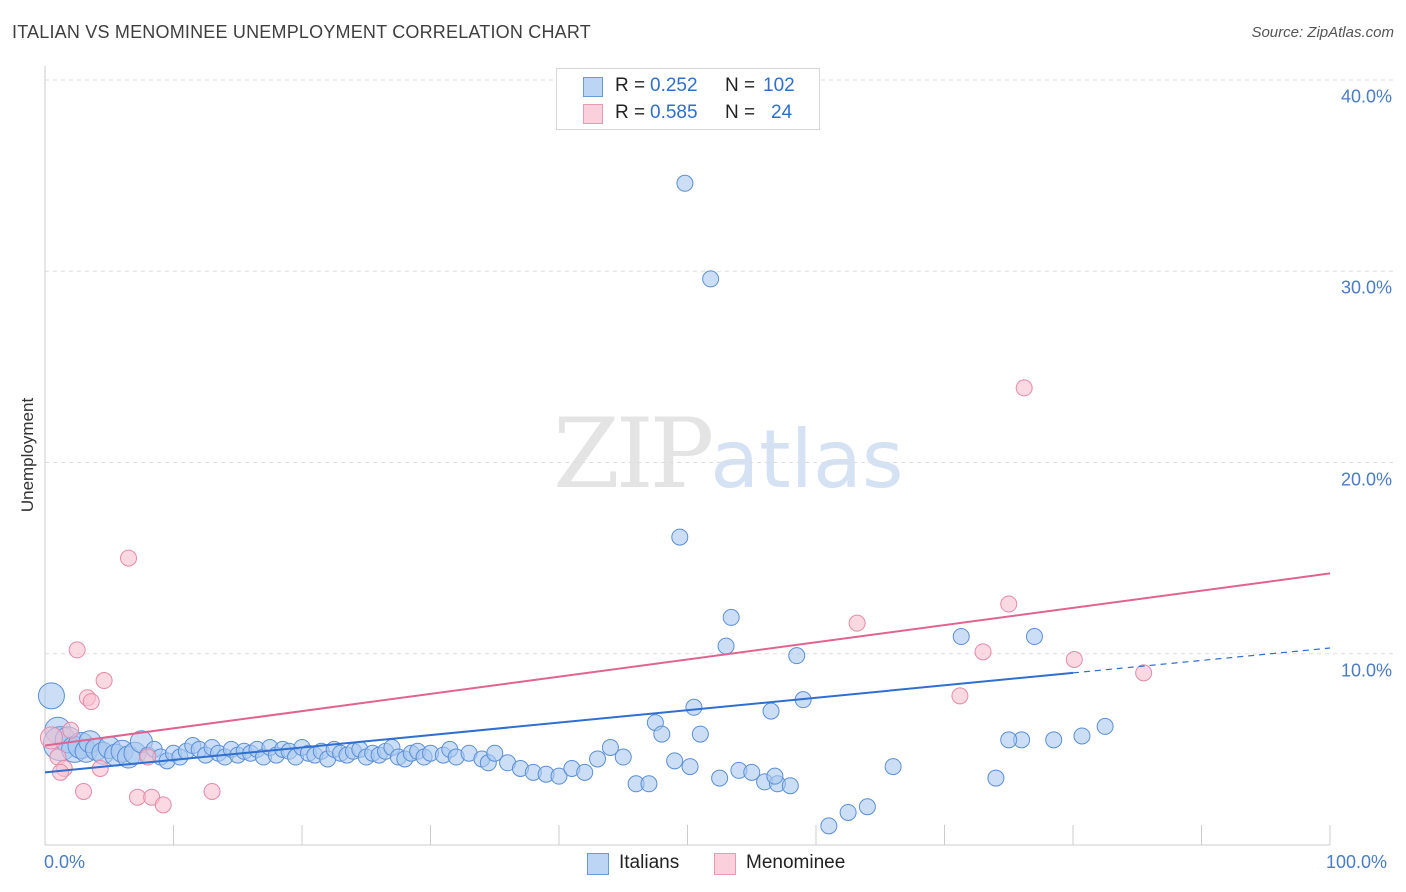 The width and height of the screenshot is (1406, 892). Describe the element at coordinates (779, 85) in the screenshot. I see `italians-n-value: 102` at that location.